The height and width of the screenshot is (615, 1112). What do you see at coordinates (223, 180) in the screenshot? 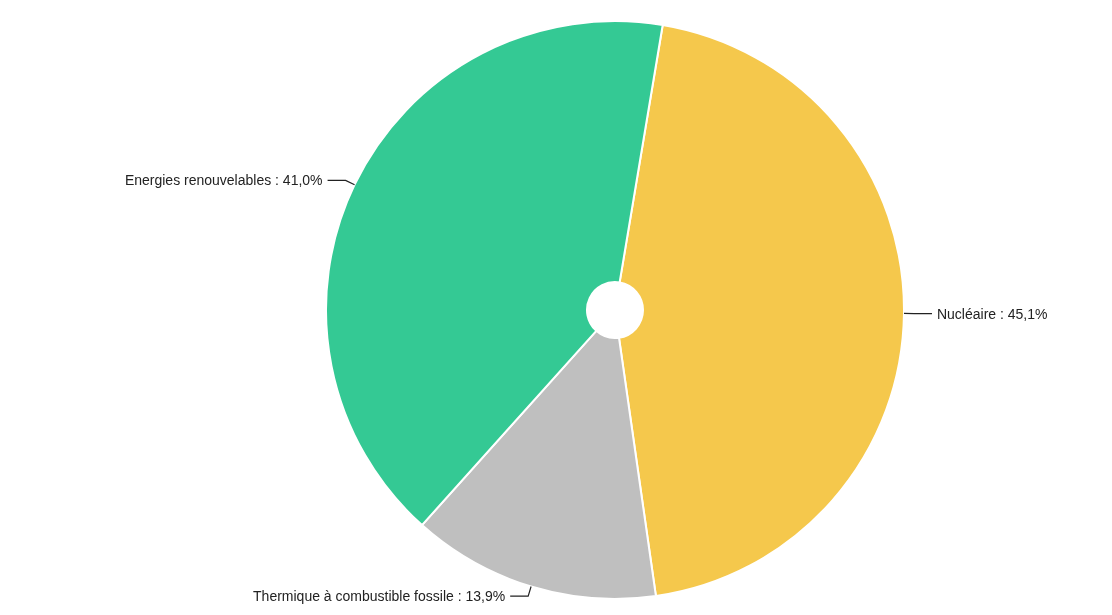
I see `slice-label: Energies renouvelables : 41,0%` at bounding box center [223, 180].